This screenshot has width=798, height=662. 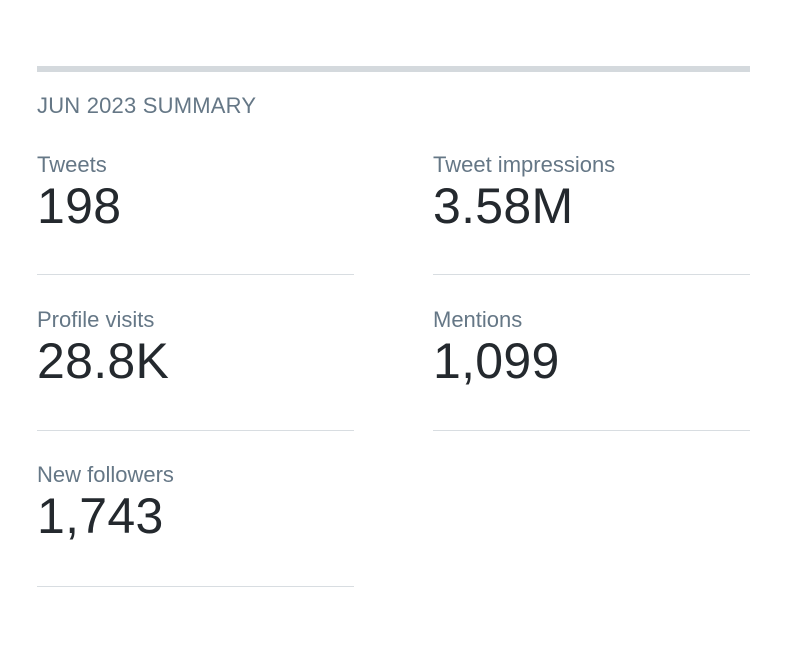 I want to click on stat-label: Tweets, so click(x=72, y=164).